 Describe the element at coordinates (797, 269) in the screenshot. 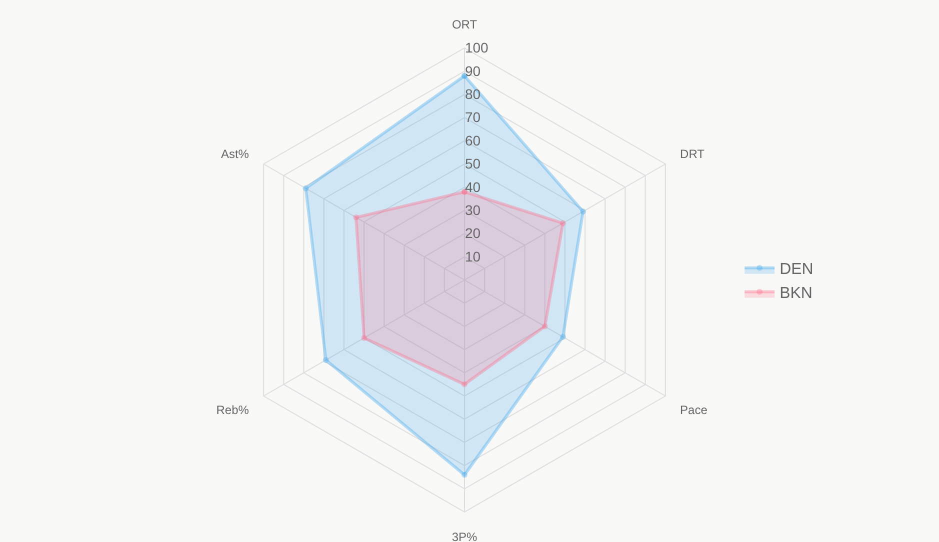

I see `legend-label: DEN` at that location.